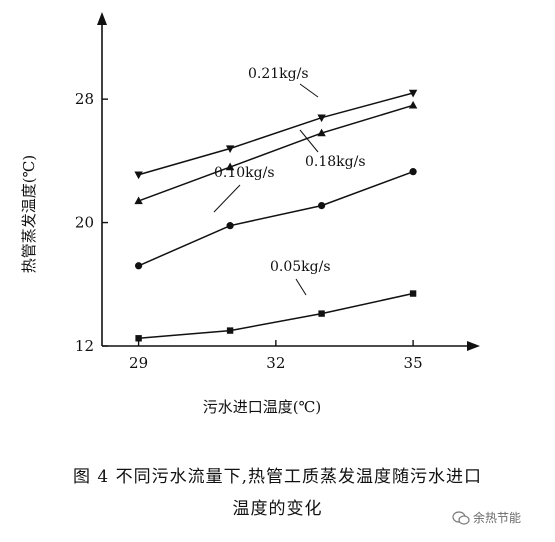  What do you see at coordinates (413, 363) in the screenshot?
I see `x-tick-label-35: 35` at bounding box center [413, 363].